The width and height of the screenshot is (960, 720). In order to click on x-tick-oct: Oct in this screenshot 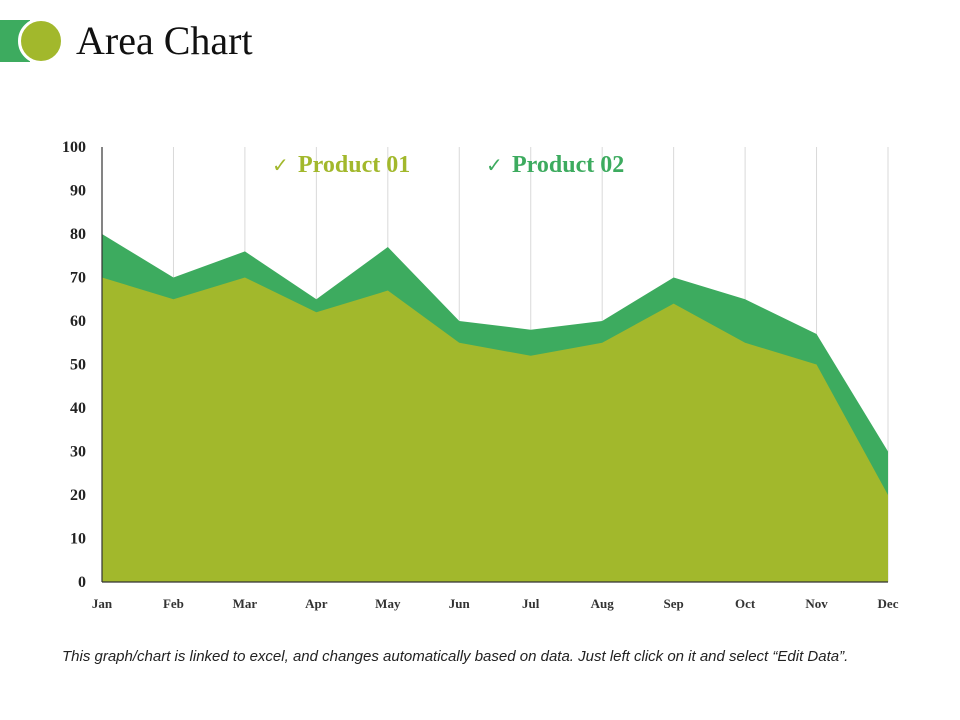, I will do `click(745, 603)`.